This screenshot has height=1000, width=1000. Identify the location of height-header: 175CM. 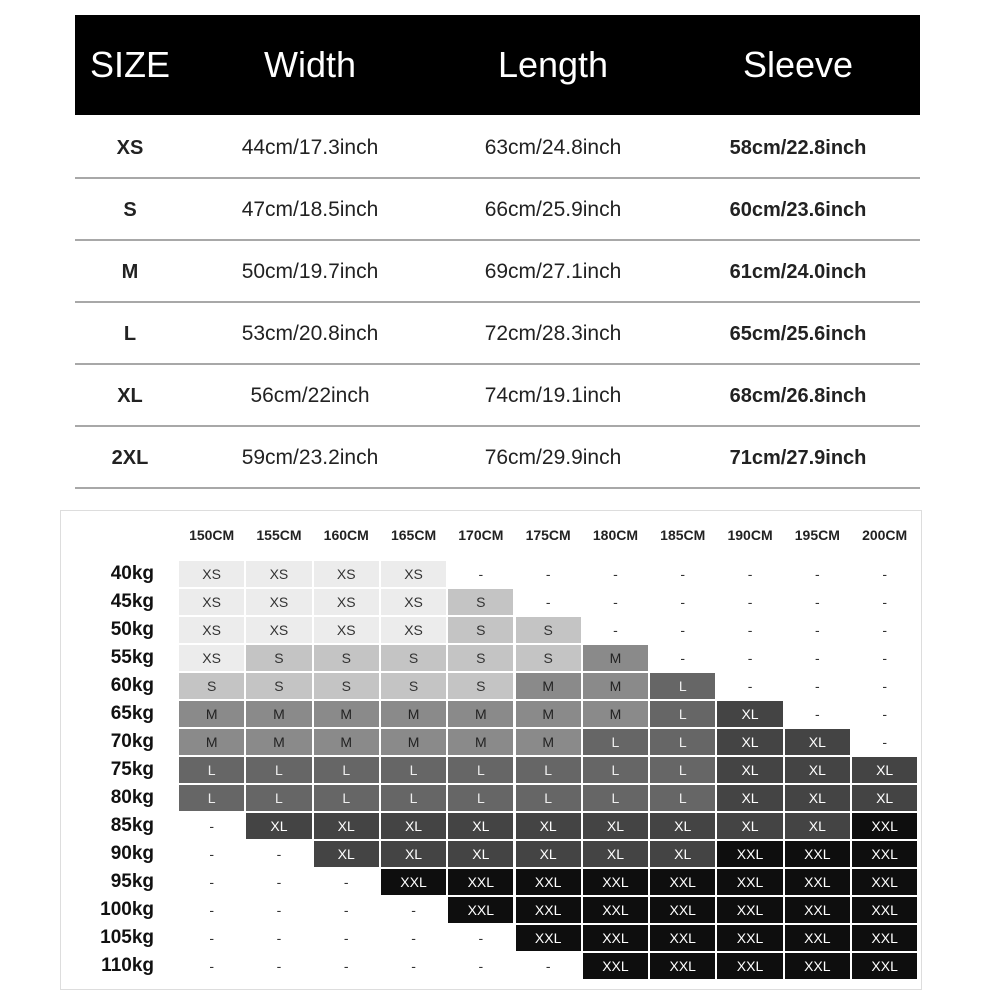
(548, 535).